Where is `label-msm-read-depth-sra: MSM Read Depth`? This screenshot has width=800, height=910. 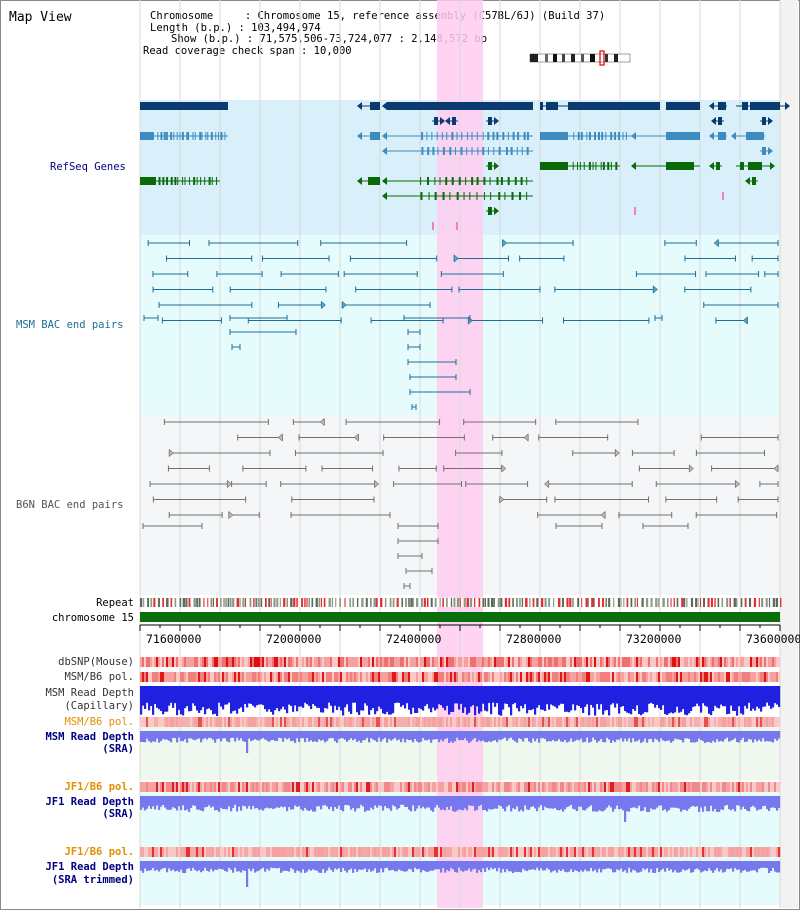
label-msm-read-depth-sra: MSM Read Depth is located at coordinates (89, 737).